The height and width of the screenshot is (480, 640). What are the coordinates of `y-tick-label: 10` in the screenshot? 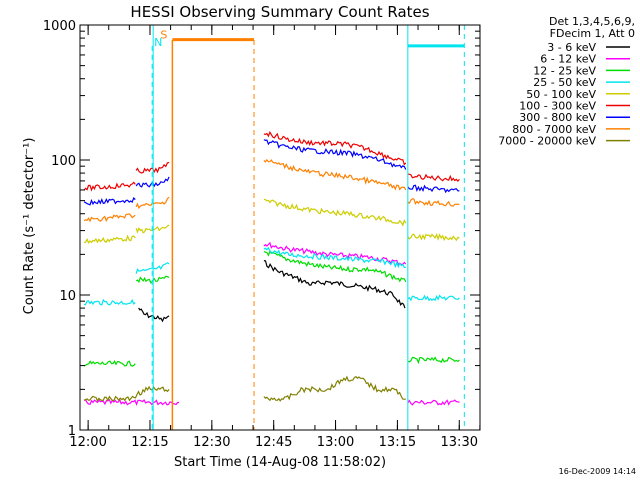 It's located at (67, 296).